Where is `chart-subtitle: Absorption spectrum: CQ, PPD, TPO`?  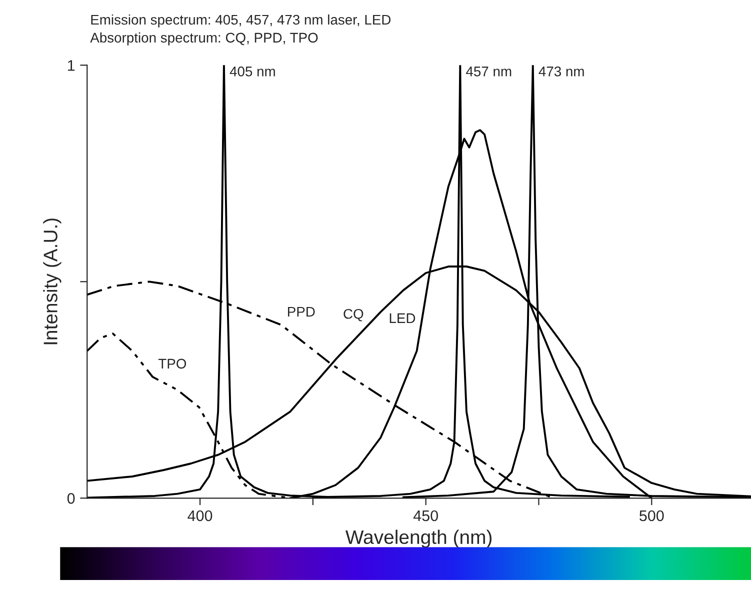
chart-subtitle: Absorption spectrum: CQ, PPD, TPO is located at coordinates (204, 39).